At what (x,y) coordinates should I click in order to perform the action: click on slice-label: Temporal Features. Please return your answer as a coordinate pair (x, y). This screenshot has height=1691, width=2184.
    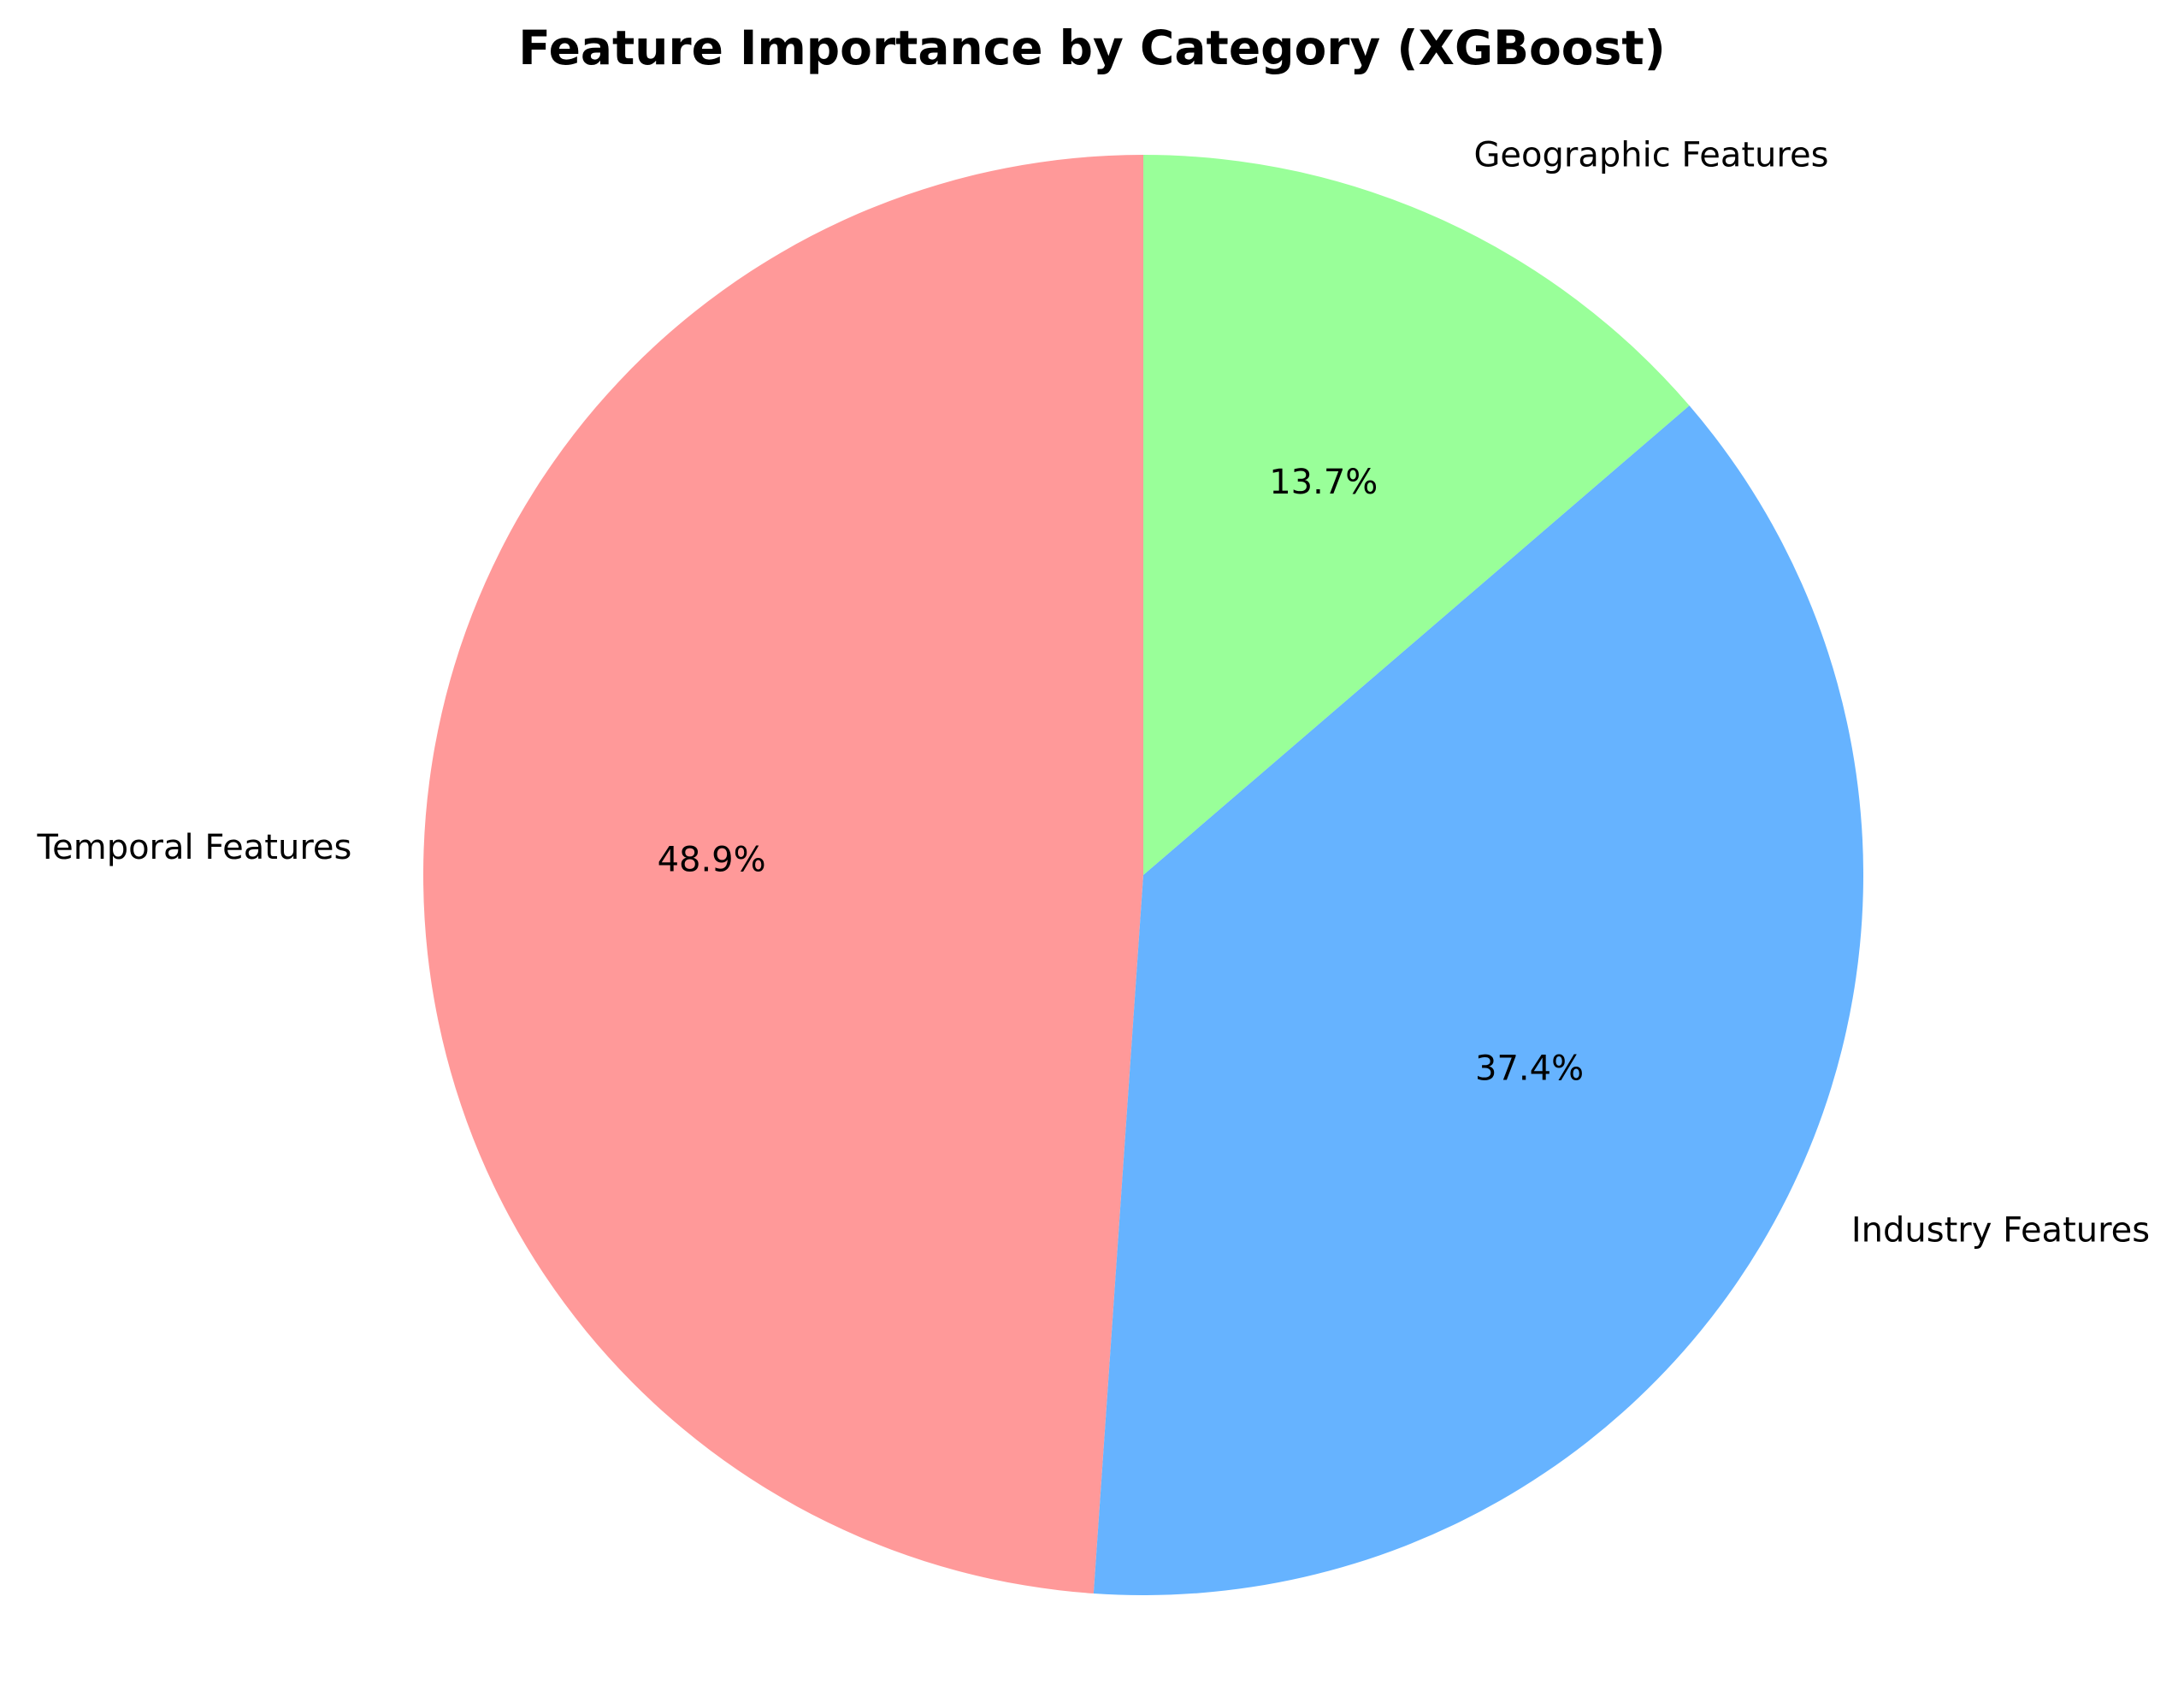
    Looking at the image, I should click on (193, 848).